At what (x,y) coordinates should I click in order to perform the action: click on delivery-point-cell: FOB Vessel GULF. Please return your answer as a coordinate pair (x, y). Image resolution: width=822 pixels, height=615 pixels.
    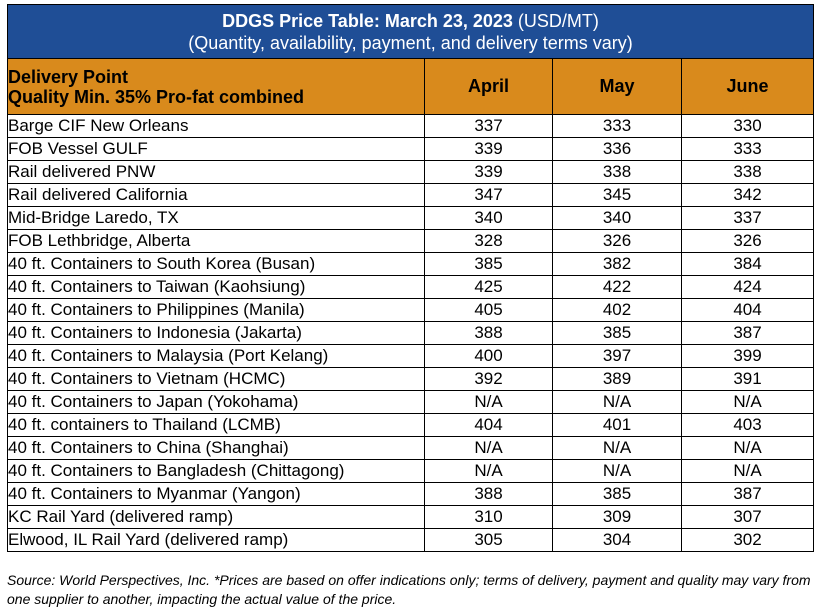
    Looking at the image, I should click on (216, 149).